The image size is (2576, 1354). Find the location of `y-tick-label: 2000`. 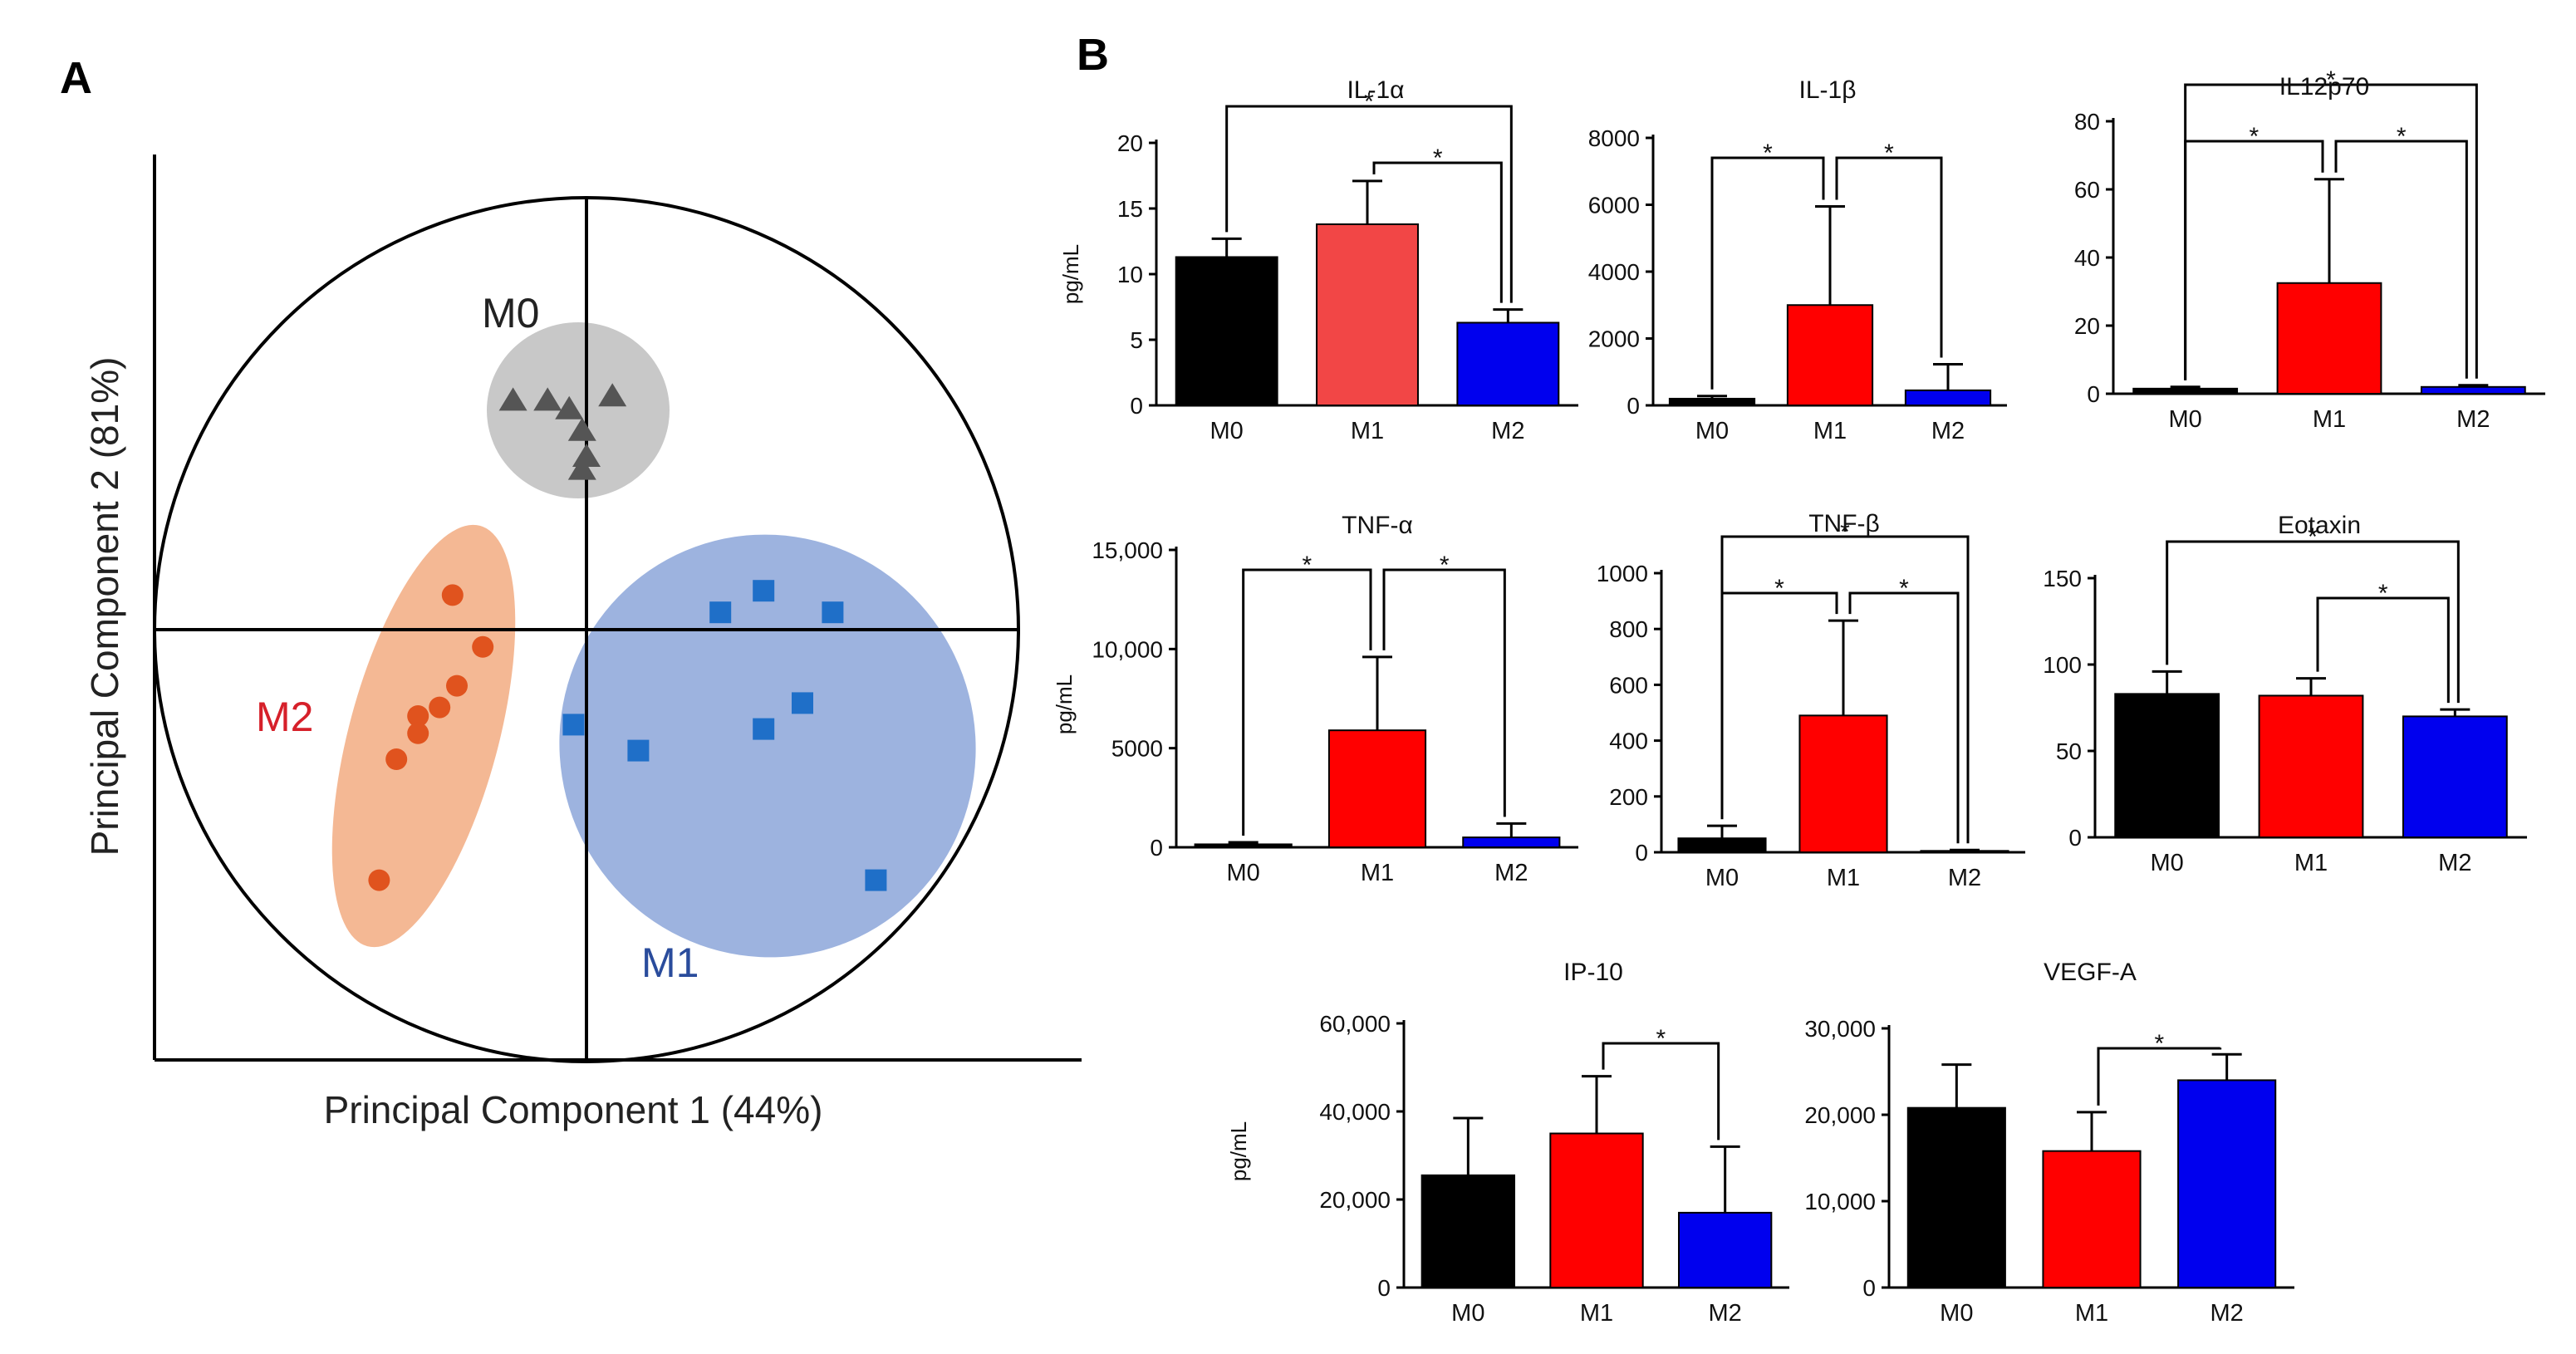

y-tick-label: 2000 is located at coordinates (1614, 339).